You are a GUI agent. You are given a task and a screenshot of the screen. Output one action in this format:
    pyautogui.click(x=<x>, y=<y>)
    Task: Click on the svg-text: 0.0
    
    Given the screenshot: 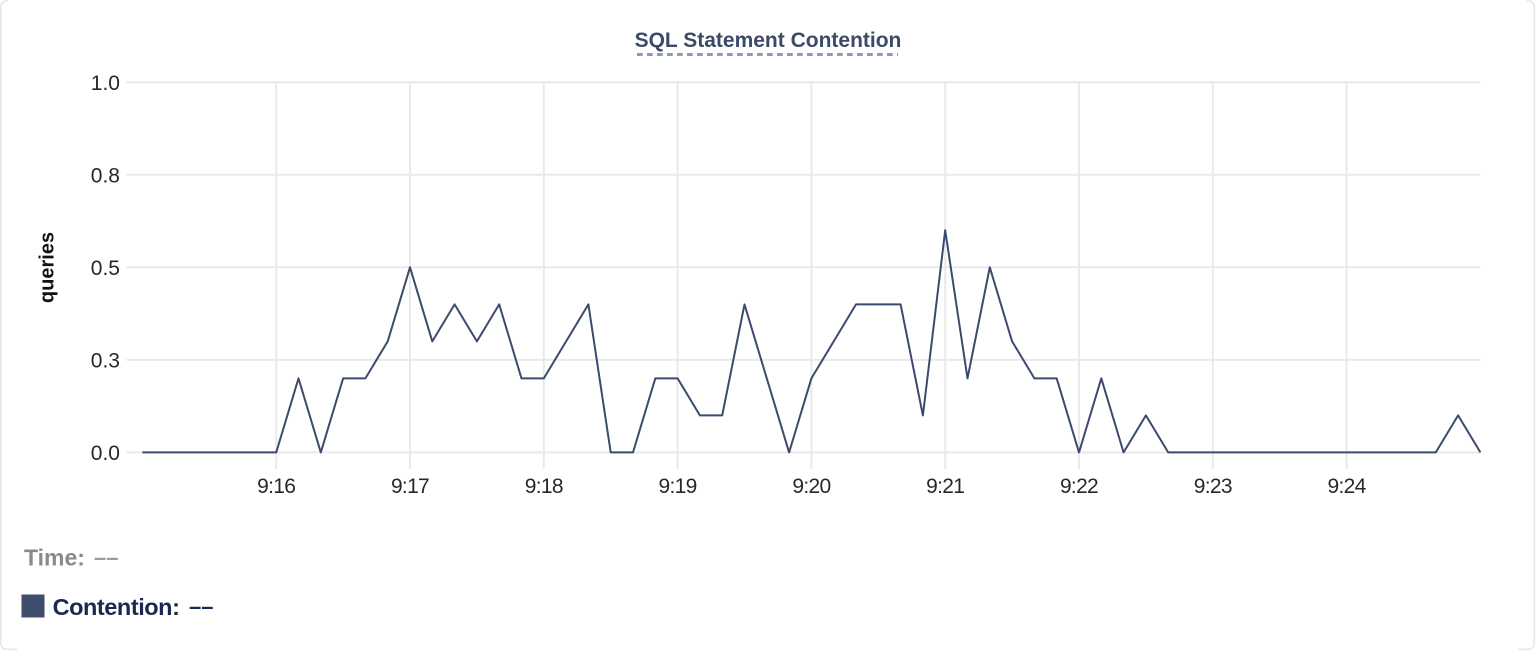 What is the action you would take?
    pyautogui.click(x=105, y=453)
    